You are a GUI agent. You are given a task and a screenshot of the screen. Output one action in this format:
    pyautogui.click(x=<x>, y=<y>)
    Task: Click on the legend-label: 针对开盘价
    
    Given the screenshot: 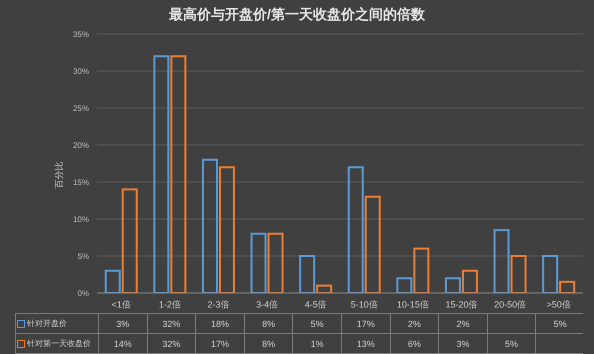 What is the action you would take?
    pyautogui.click(x=47, y=323)
    